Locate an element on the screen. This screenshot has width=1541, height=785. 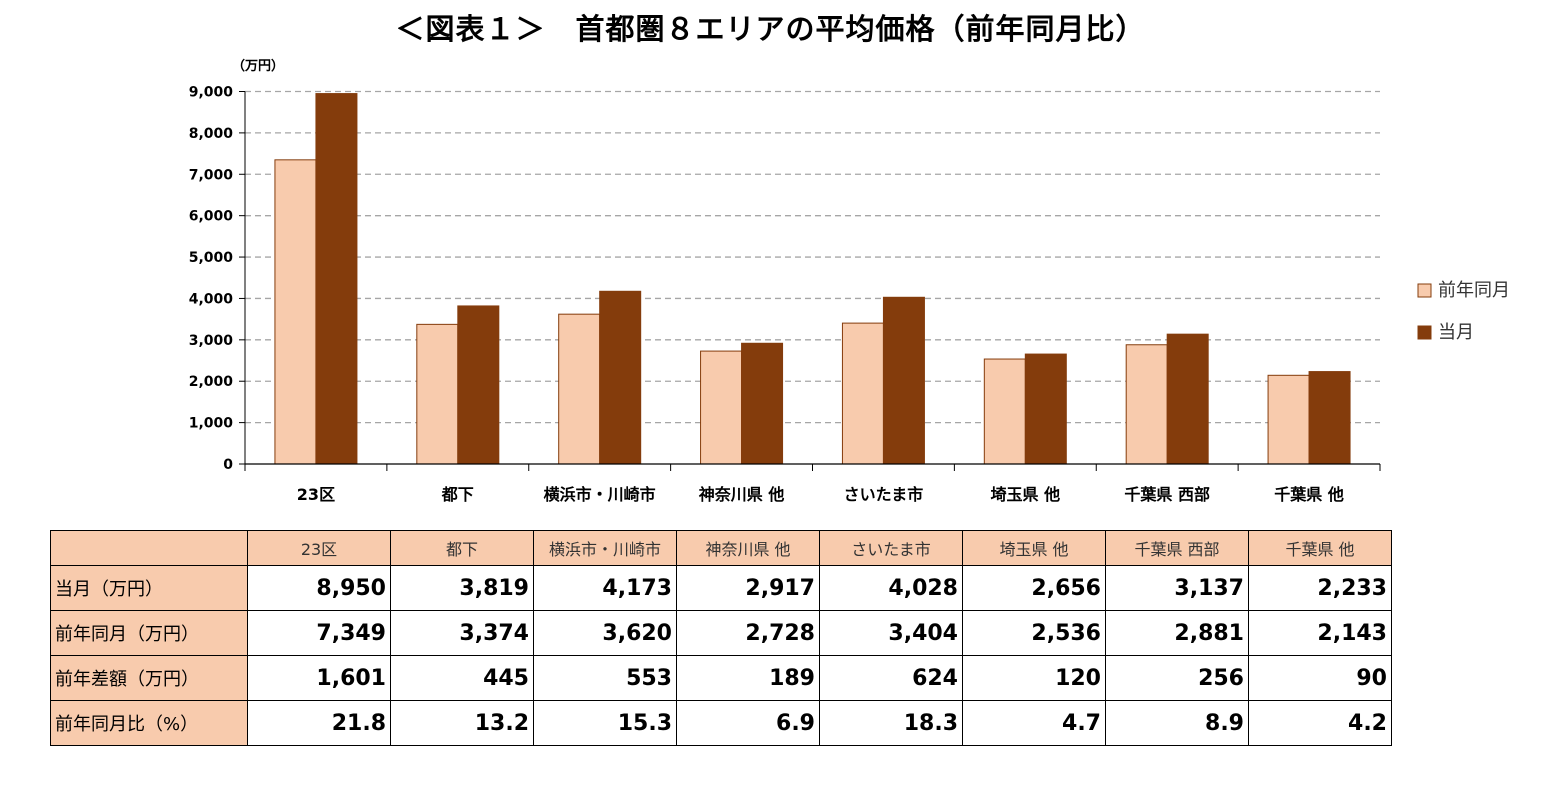
table-column-header: 23区 is located at coordinates (319, 548).